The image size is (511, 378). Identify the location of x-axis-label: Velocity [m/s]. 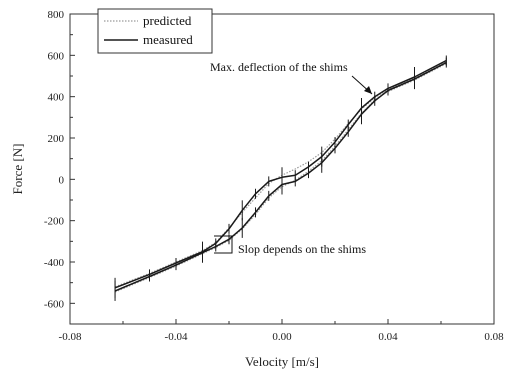
(282, 361).